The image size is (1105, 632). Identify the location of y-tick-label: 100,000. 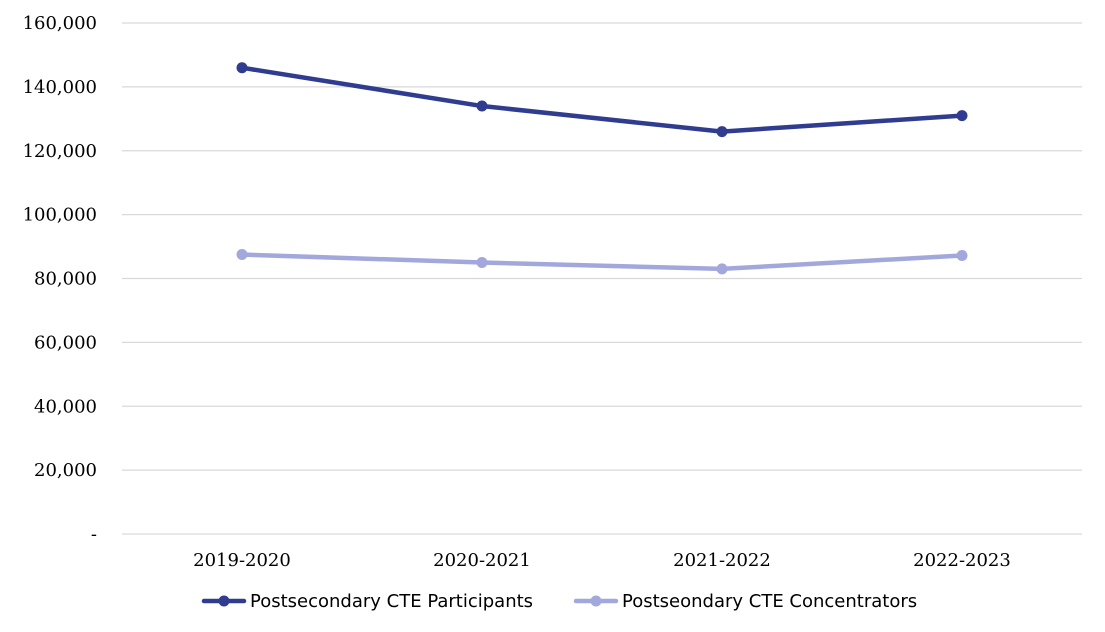
(60, 215).